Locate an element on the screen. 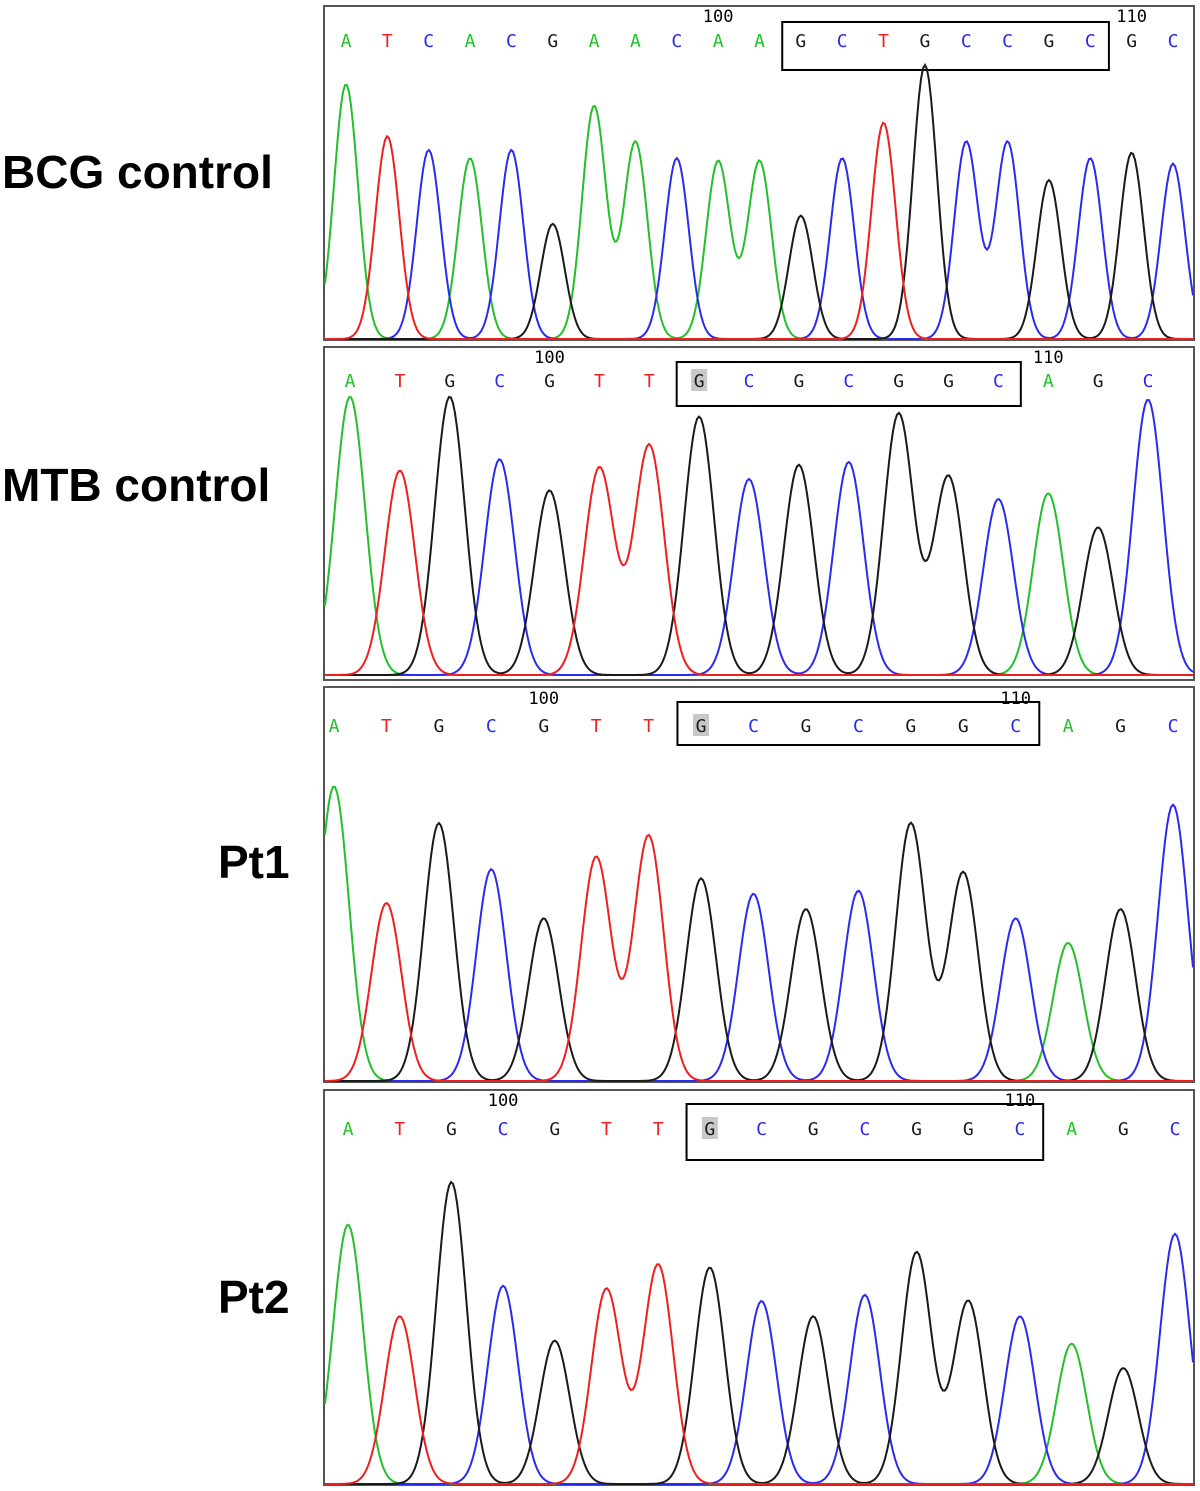 The height and width of the screenshot is (1491, 1200). row-label-pt1: Pt1 is located at coordinates (254, 862).